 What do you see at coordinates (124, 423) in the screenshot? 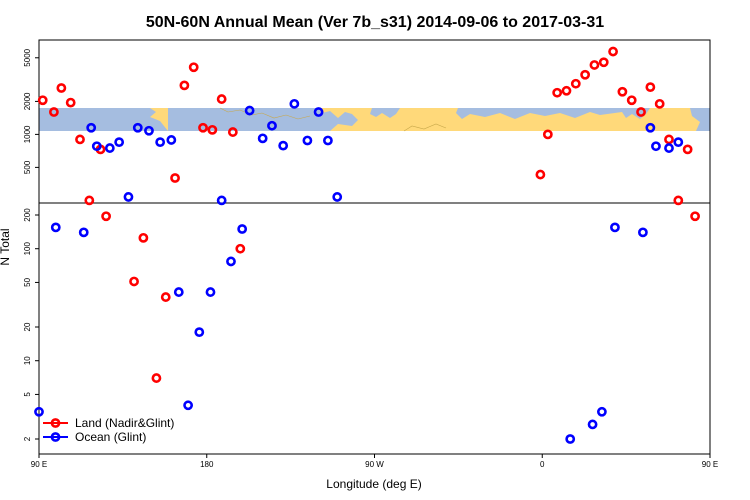
I see `legend-land-label: Land (Nadir&Glint)` at bounding box center [124, 423].